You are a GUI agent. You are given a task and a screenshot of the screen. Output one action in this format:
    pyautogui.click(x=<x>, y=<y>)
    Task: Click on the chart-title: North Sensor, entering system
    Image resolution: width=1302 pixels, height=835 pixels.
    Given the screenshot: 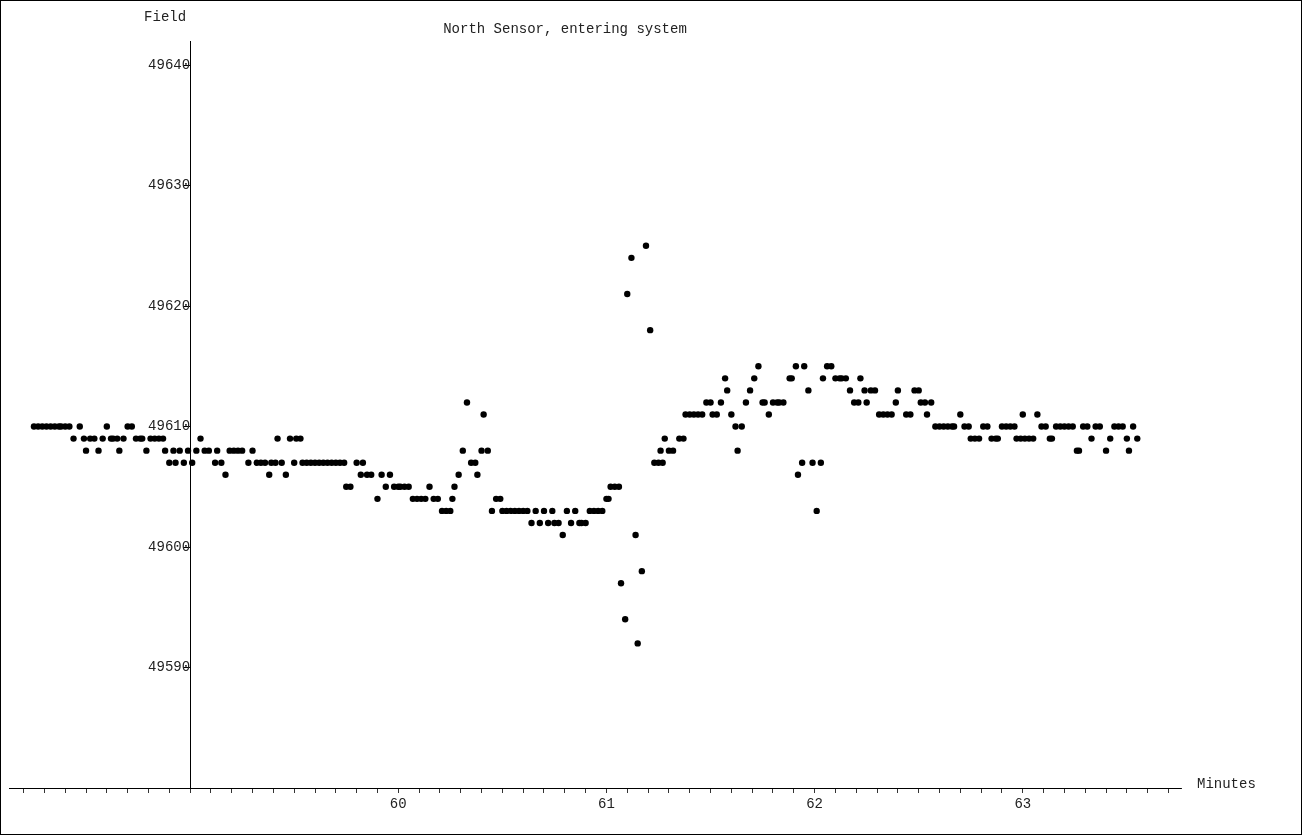 What is the action you would take?
    pyautogui.click(x=565, y=28)
    